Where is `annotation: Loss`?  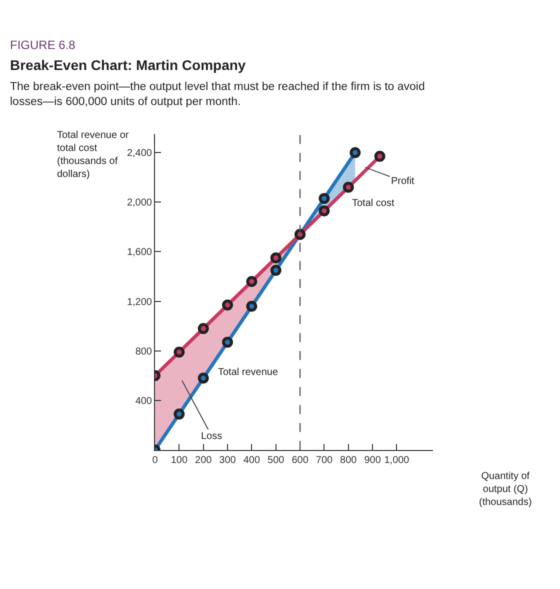
annotation: Loss is located at coordinates (211, 436).